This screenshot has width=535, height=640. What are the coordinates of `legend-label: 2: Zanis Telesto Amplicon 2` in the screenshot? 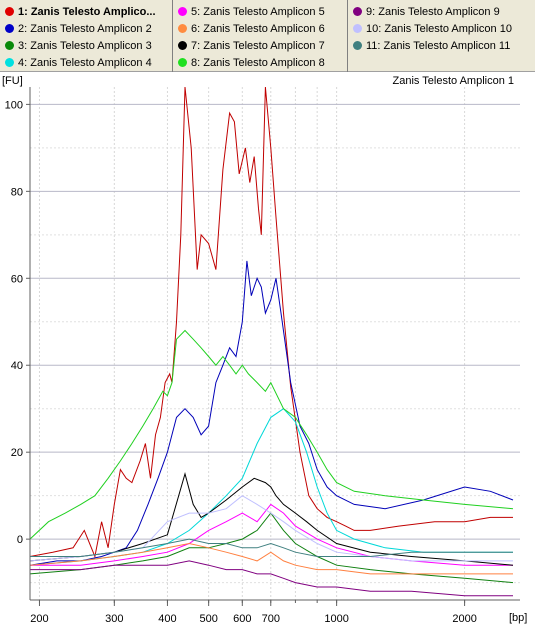 It's located at (85, 29).